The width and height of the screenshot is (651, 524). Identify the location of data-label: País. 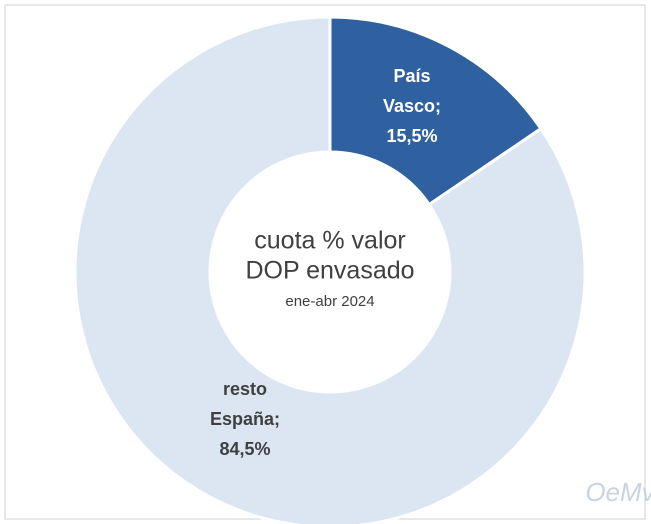
(411, 76).